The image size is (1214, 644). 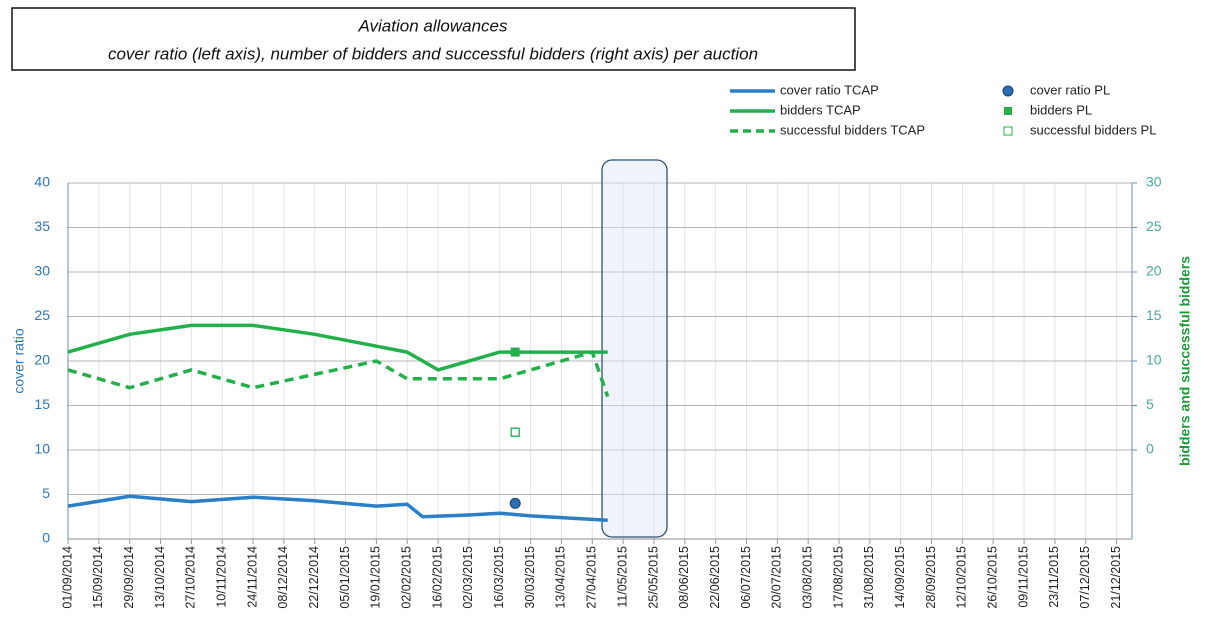 I want to click on x-tick-label: 01/09/2014, so click(x=67, y=577).